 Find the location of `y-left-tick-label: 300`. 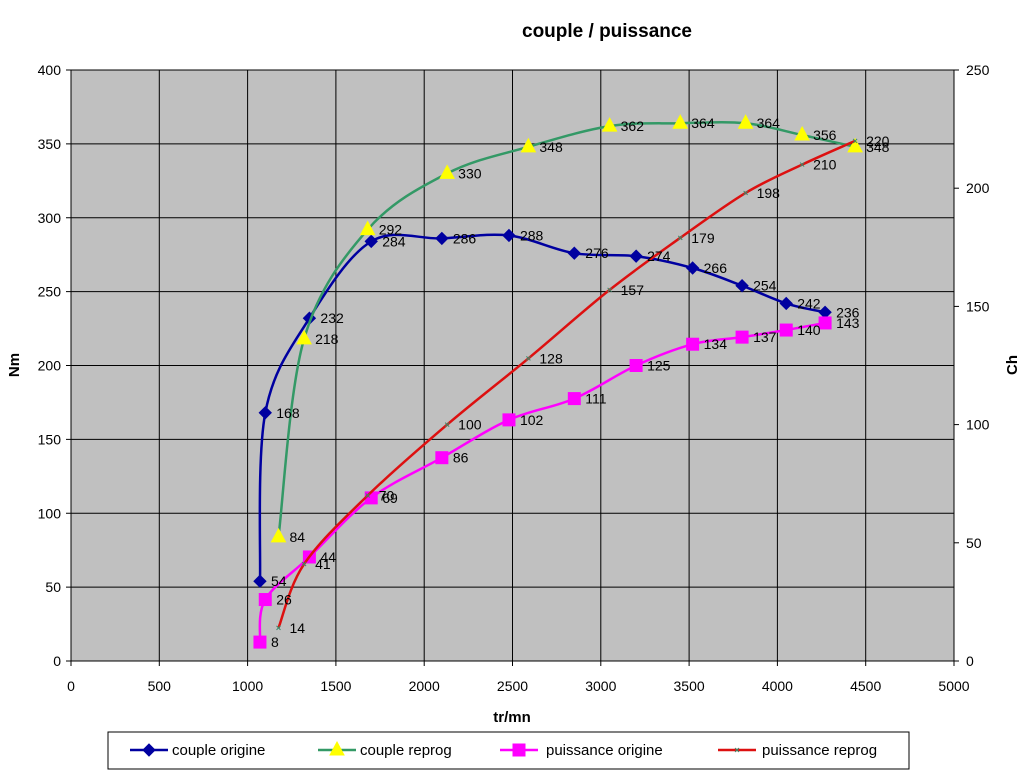

y-left-tick-label: 300 is located at coordinates (50, 218).